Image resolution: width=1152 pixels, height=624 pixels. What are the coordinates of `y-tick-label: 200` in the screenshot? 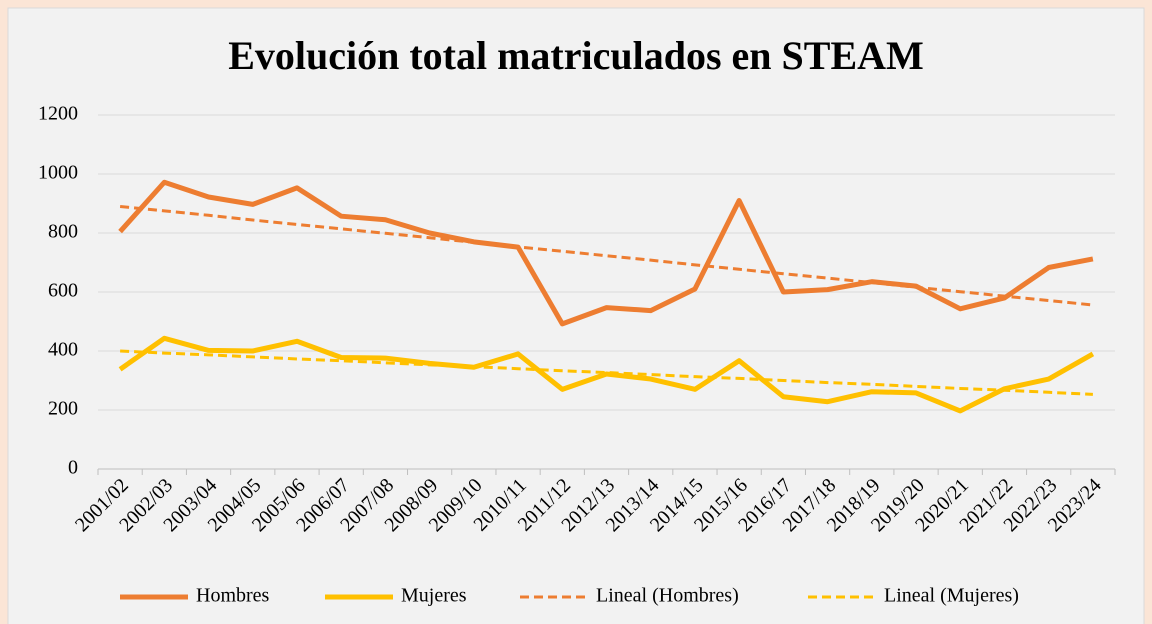 It's located at (63, 409).